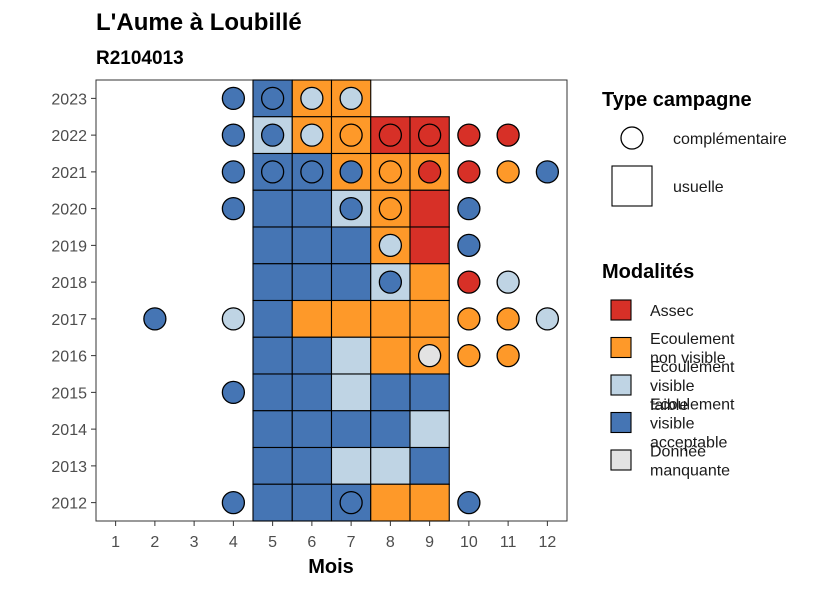 Image resolution: width=826 pixels, height=590 pixels. I want to click on legend-mod-label-3-1: visible, so click(672, 424).